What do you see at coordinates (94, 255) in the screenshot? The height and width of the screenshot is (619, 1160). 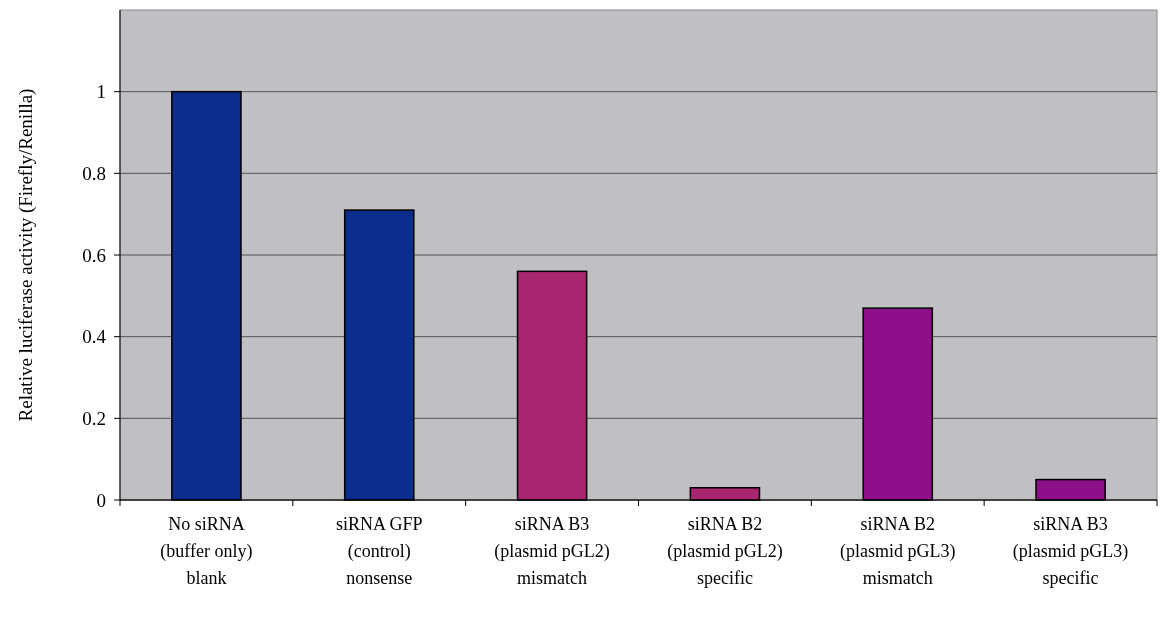 I see `y-tick-label: 0.6` at bounding box center [94, 255].